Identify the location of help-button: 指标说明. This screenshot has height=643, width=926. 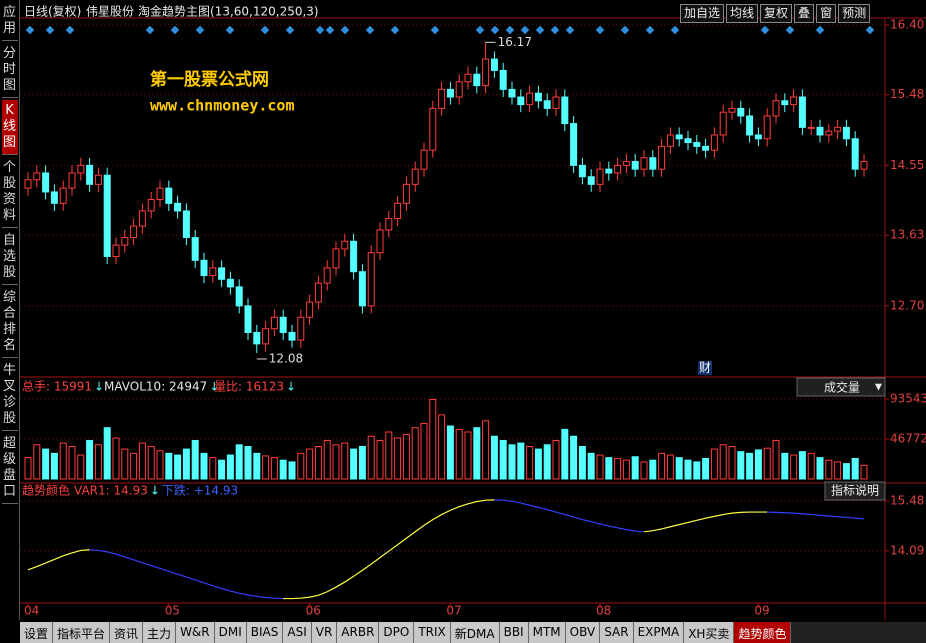
(855, 490).